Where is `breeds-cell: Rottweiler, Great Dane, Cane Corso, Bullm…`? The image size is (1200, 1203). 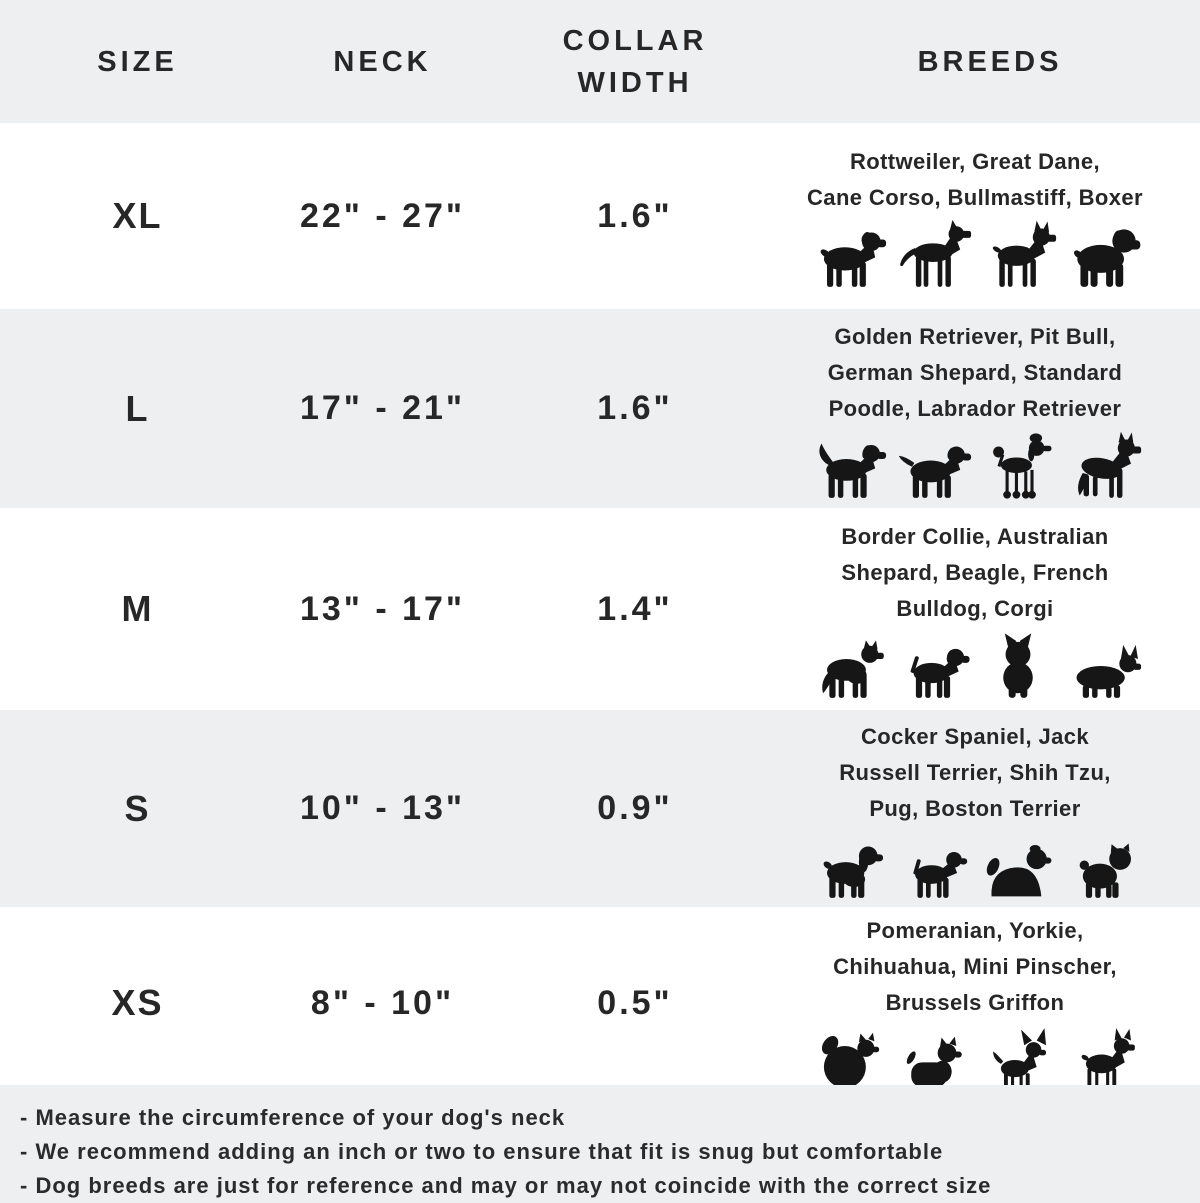
breeds-cell: Rottweiler, Great Dane, Cane Corso, Bullm… is located at coordinates (990, 216).